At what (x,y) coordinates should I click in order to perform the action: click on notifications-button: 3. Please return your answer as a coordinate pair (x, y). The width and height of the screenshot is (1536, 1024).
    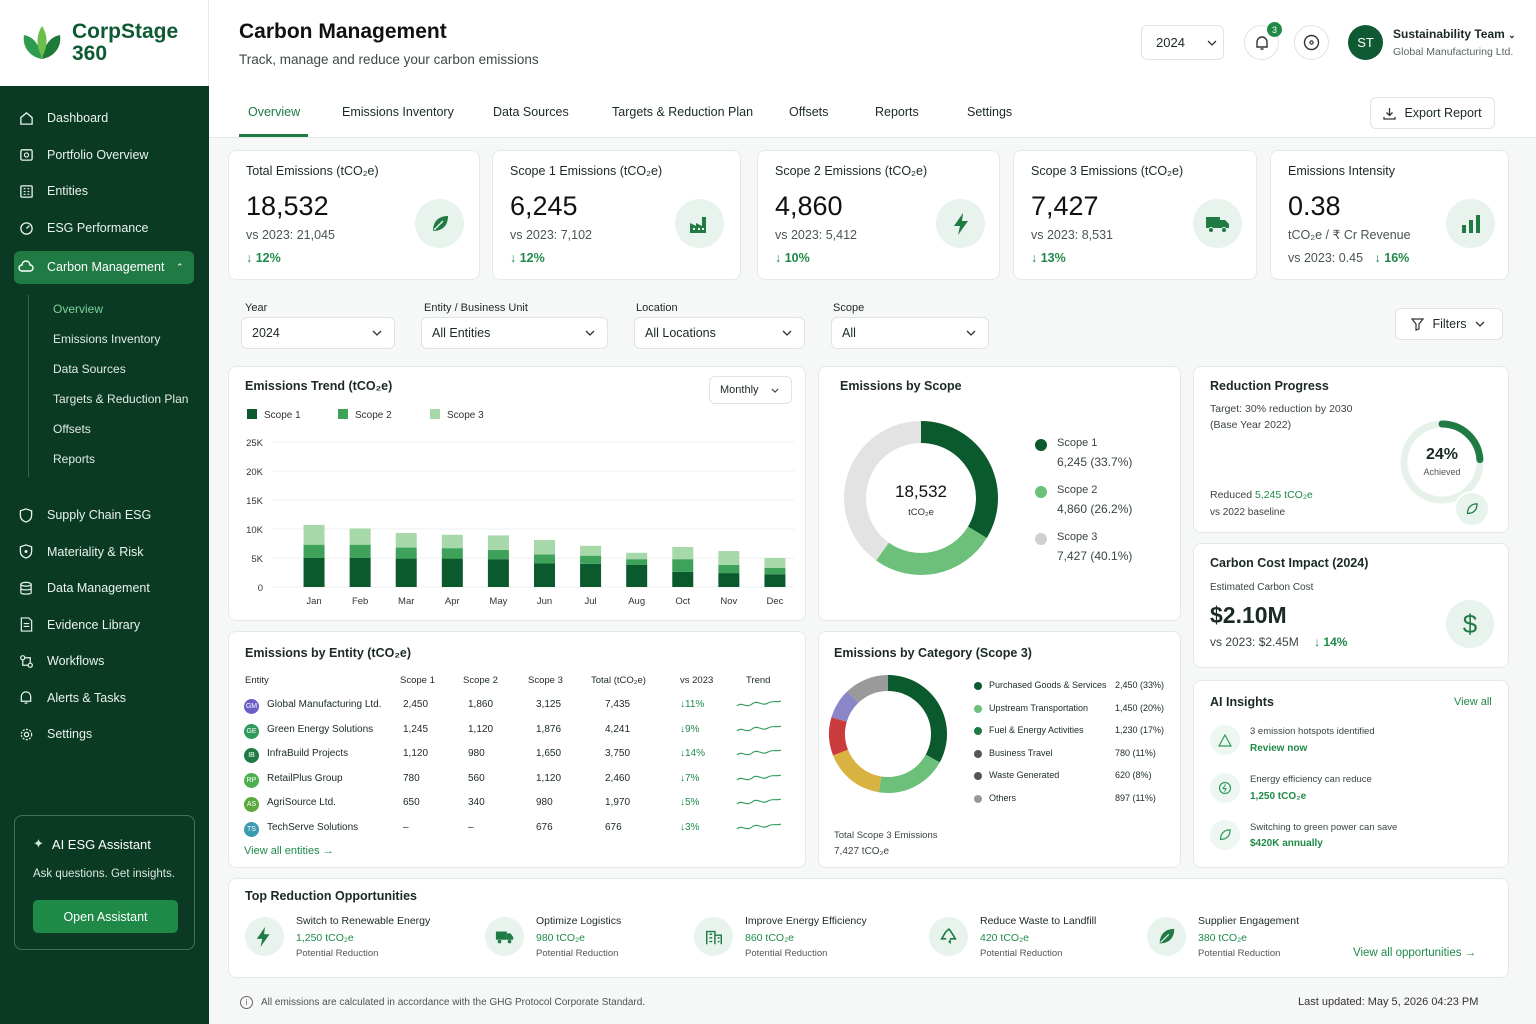
    Looking at the image, I should click on (1263, 41).